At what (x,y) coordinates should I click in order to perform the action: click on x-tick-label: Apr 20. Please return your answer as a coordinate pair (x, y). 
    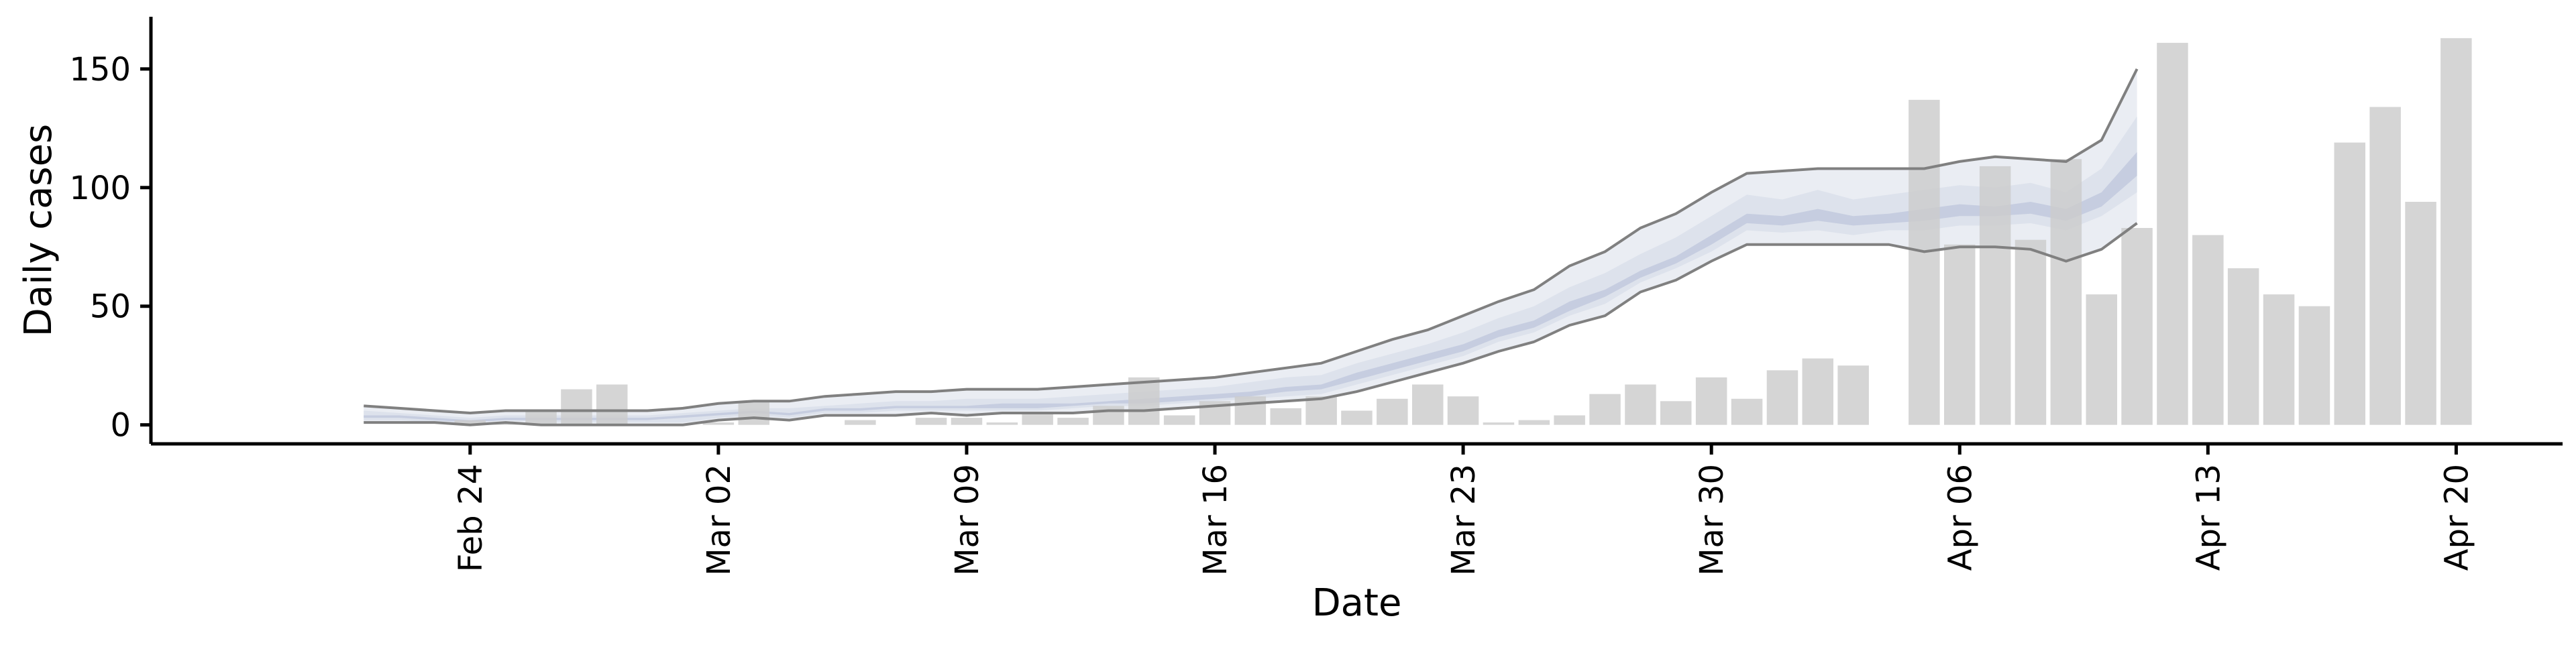
    Looking at the image, I should click on (2456, 517).